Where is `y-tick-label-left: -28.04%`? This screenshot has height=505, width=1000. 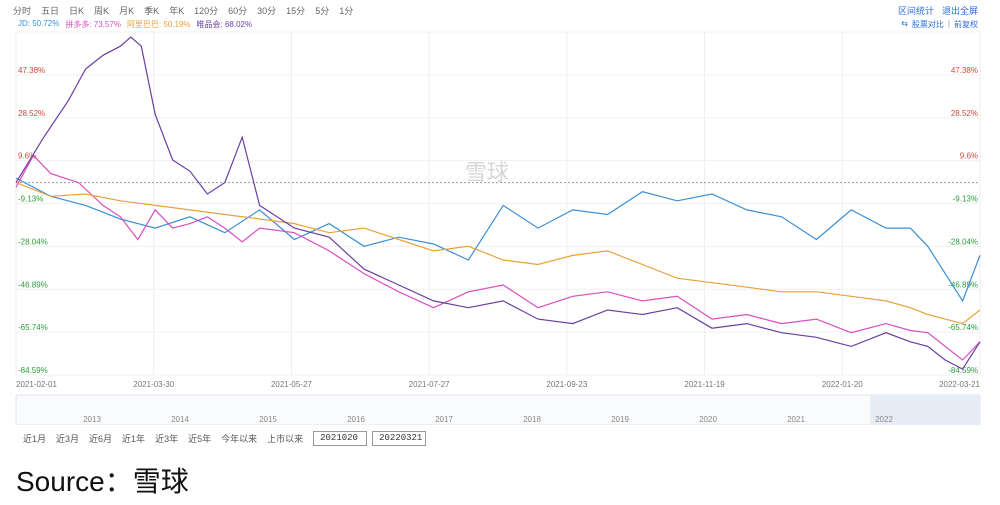 y-tick-label-left: -28.04% is located at coordinates (33, 241).